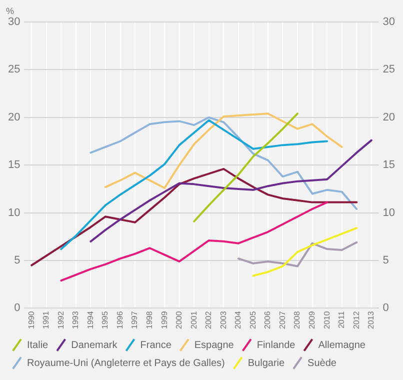 Image resolution: width=403 pixels, height=380 pixels. I want to click on legend-label: Italie, so click(38, 345).